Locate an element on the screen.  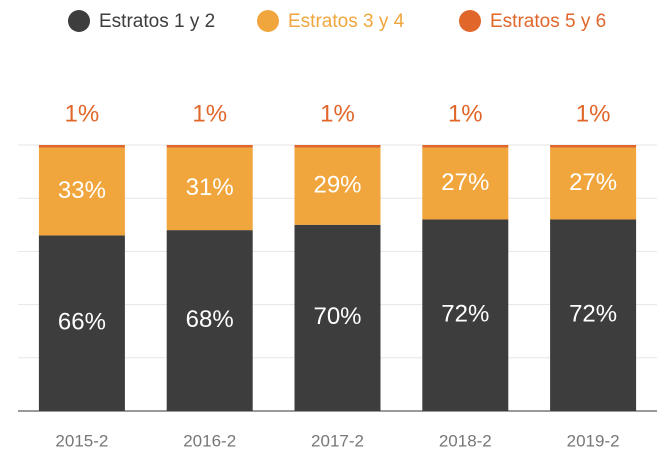
value-label: 29% is located at coordinates (337, 185).